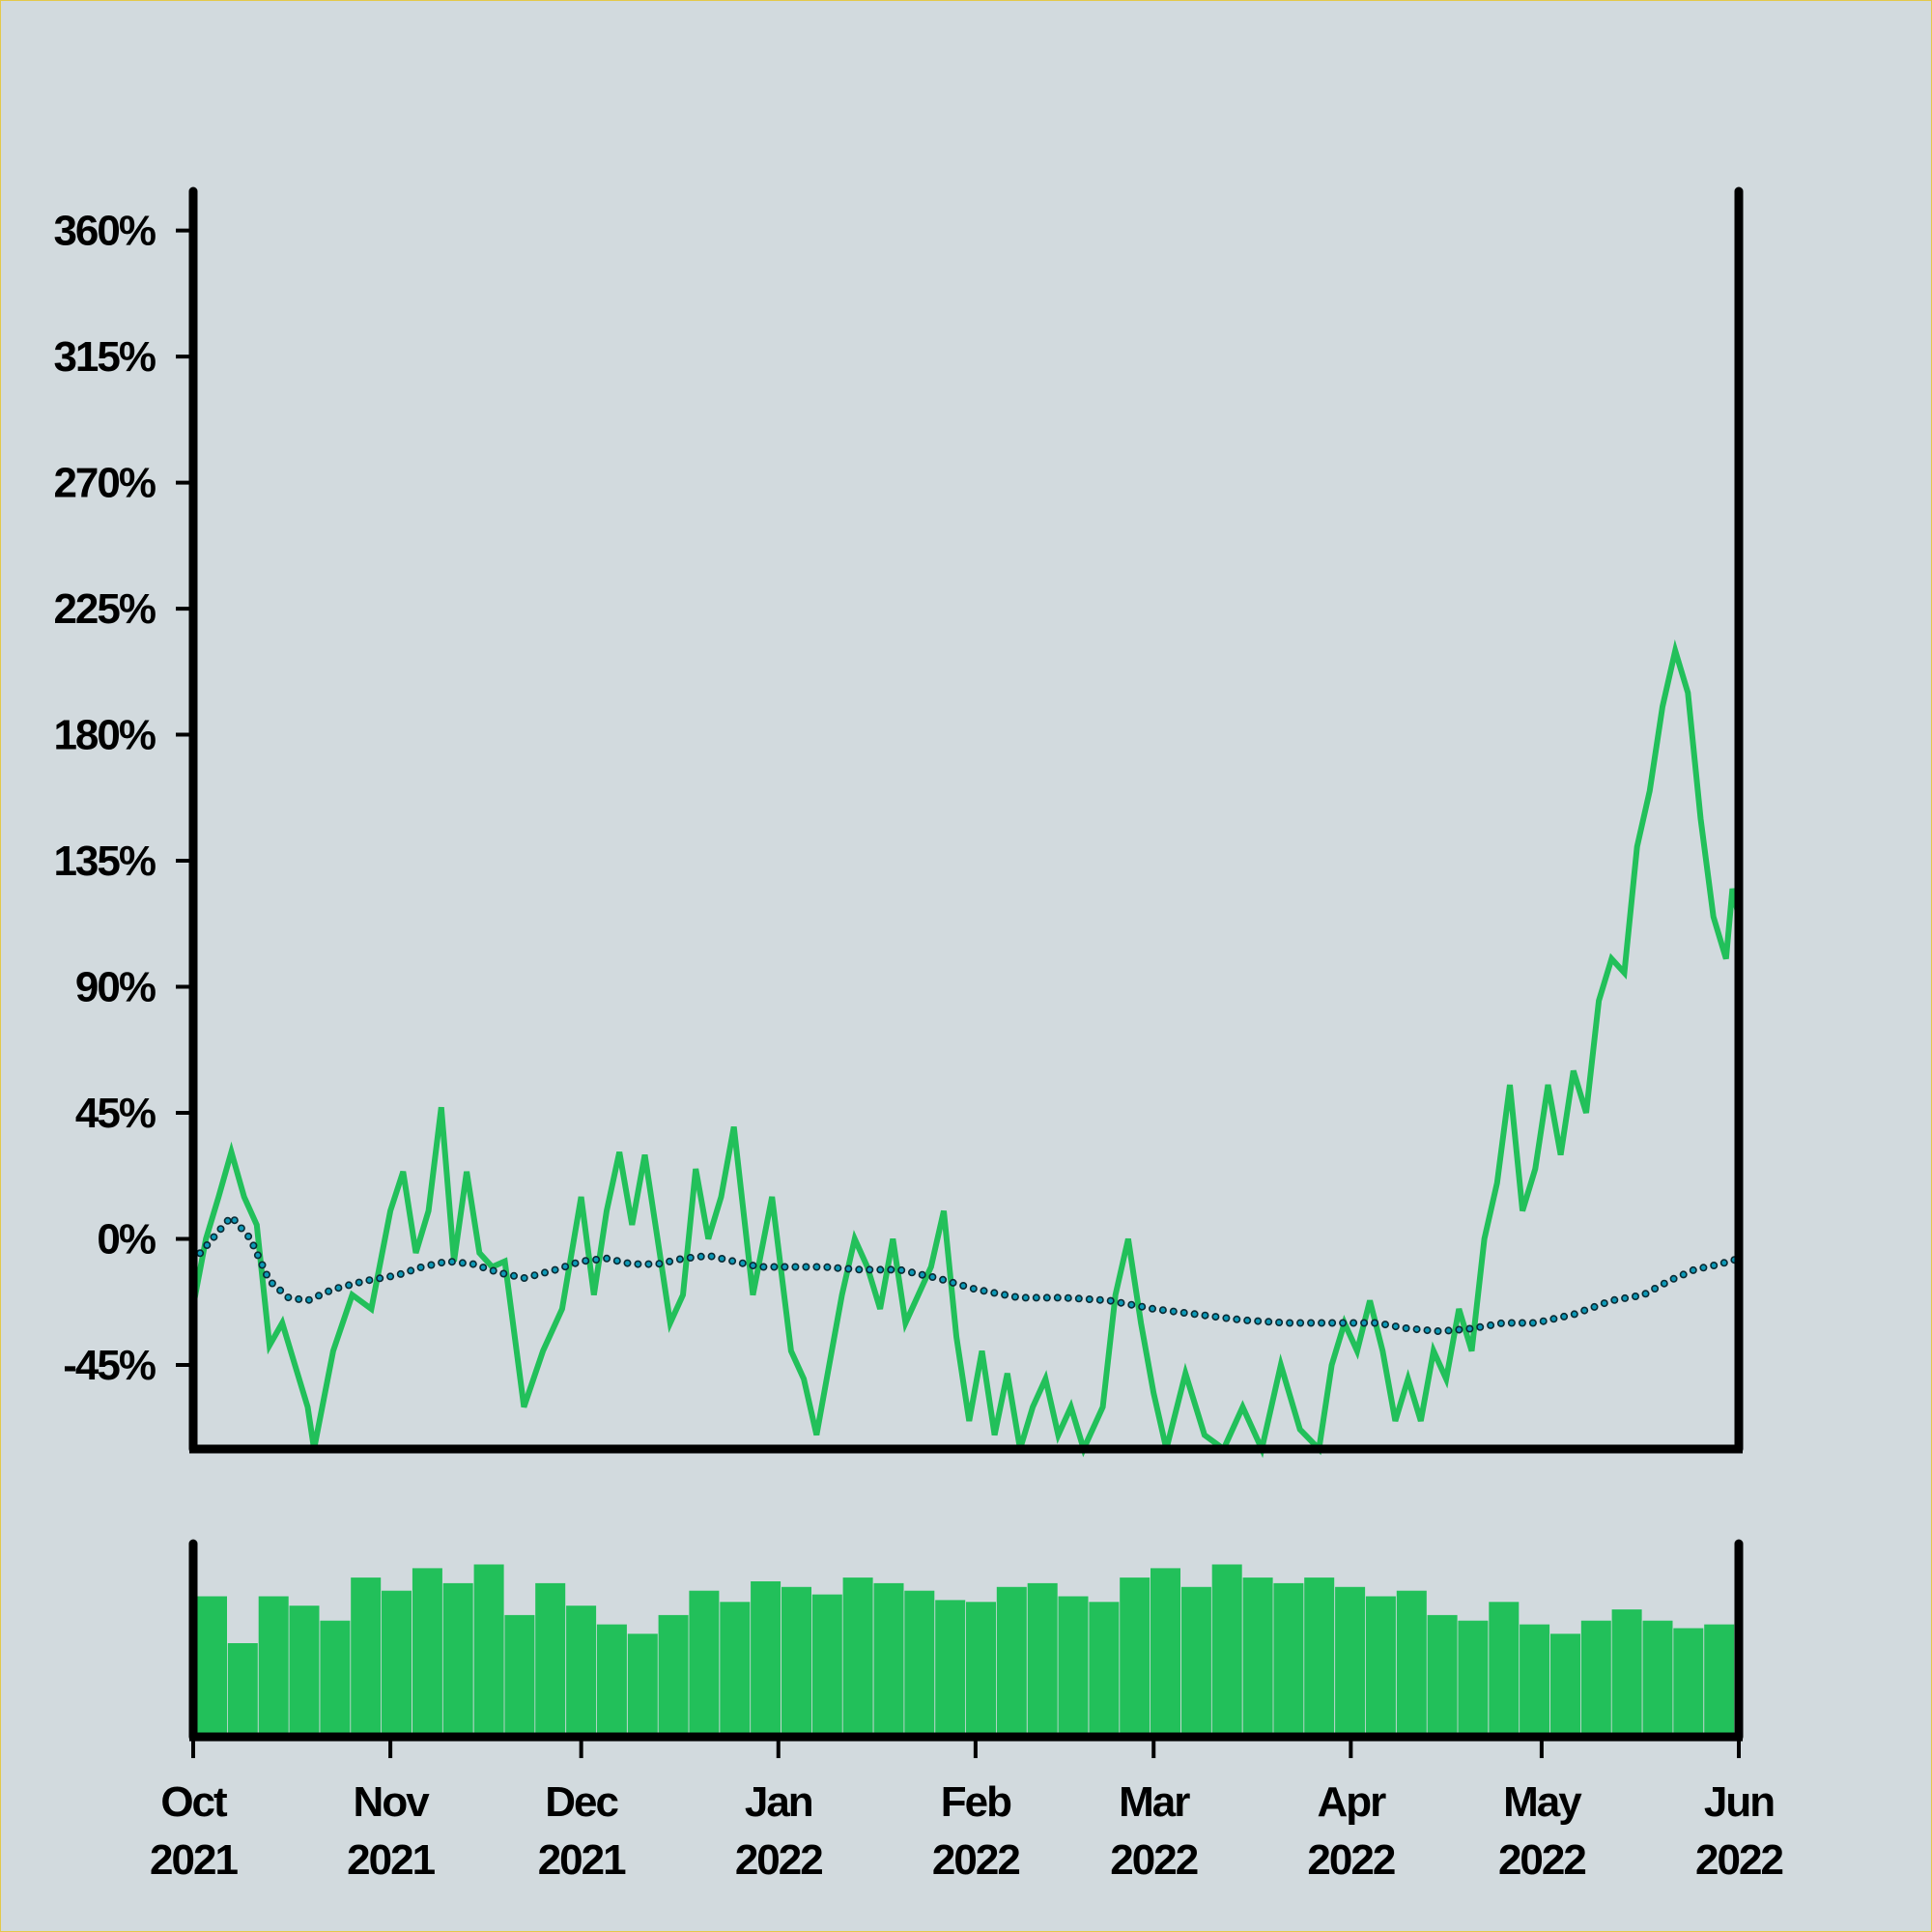 The height and width of the screenshot is (1932, 1932). What do you see at coordinates (1351, 1802) in the screenshot?
I see `x-tick-label-month: Apr` at bounding box center [1351, 1802].